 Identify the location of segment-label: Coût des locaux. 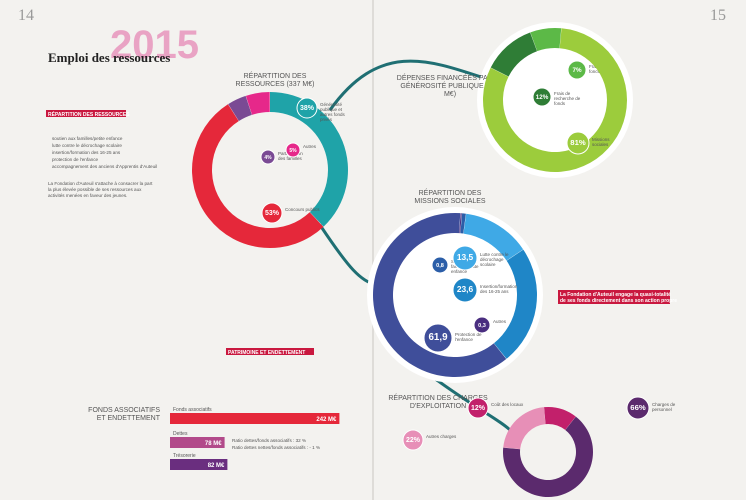
(507, 404).